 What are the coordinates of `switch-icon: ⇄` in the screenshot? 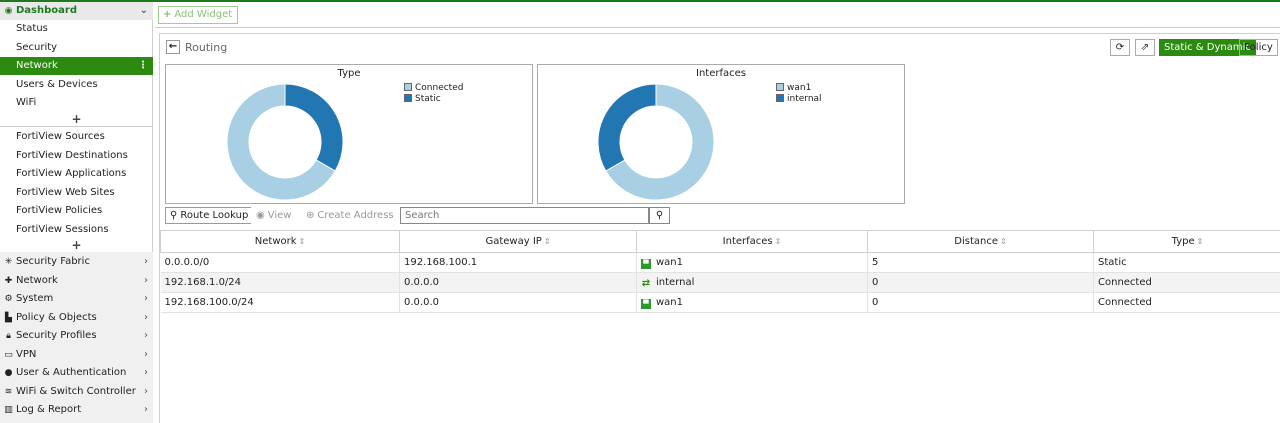 It's located at (646, 283).